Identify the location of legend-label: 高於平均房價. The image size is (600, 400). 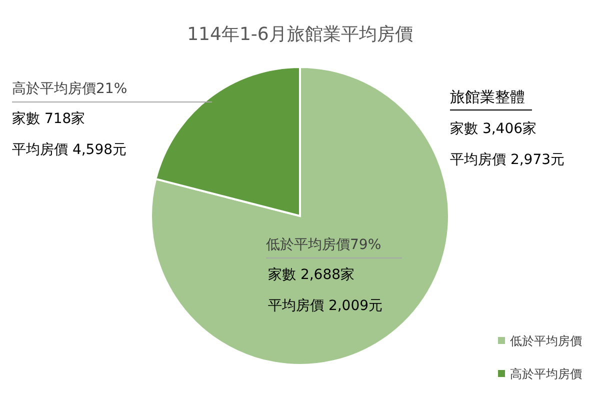
(546, 374).